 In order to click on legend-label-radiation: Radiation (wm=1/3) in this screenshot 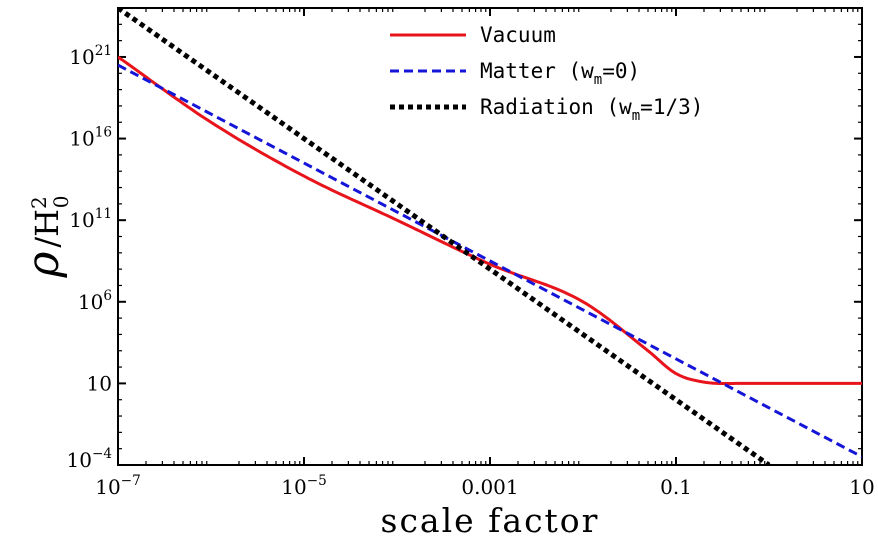, I will do `click(591, 109)`.